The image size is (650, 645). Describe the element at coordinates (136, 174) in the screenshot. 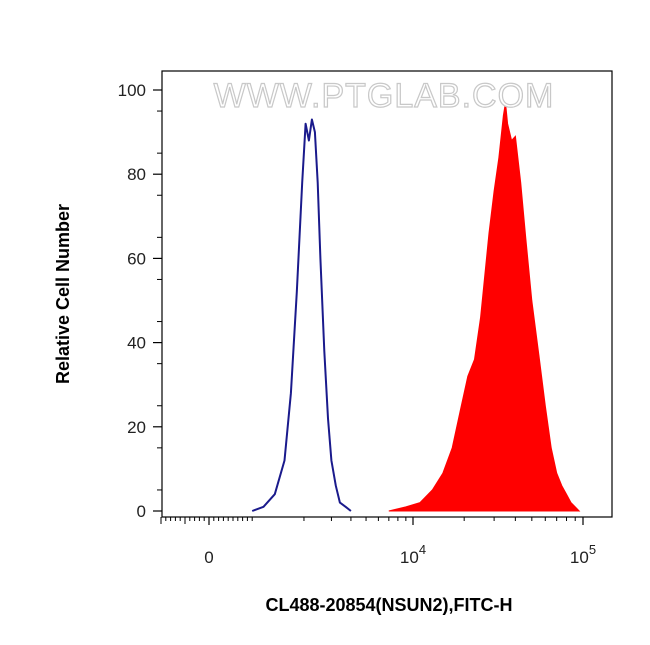

I see `y-tick-label: 80` at that location.